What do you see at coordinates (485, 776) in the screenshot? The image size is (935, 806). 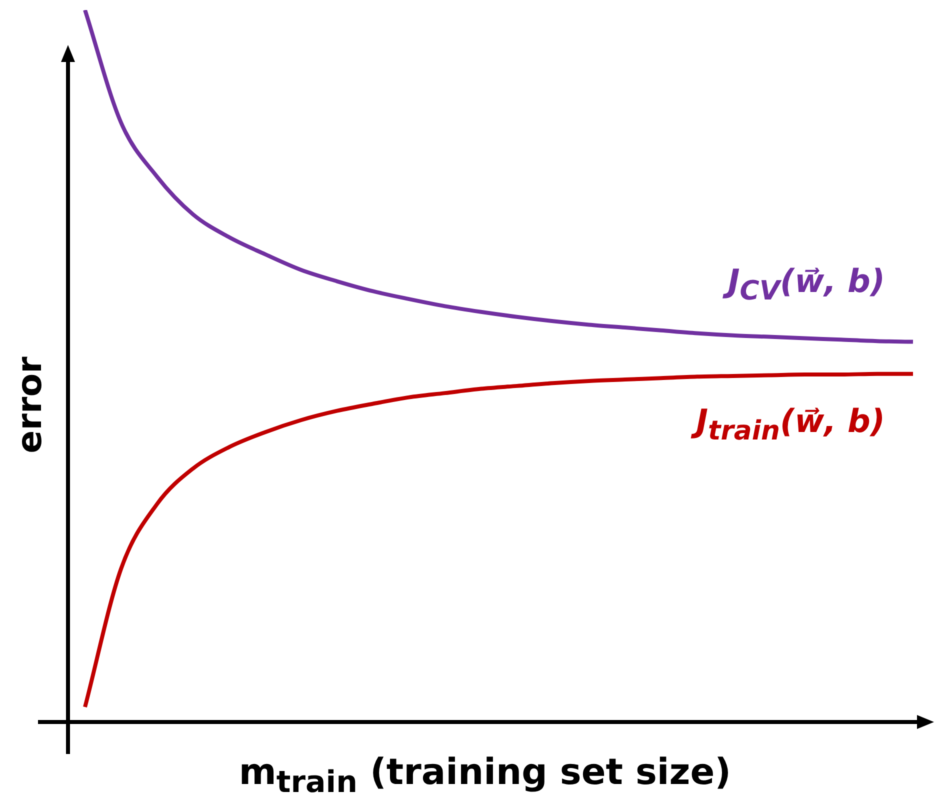 I see `x-axis-title: m$_{train}$ (training set size)` at bounding box center [485, 776].